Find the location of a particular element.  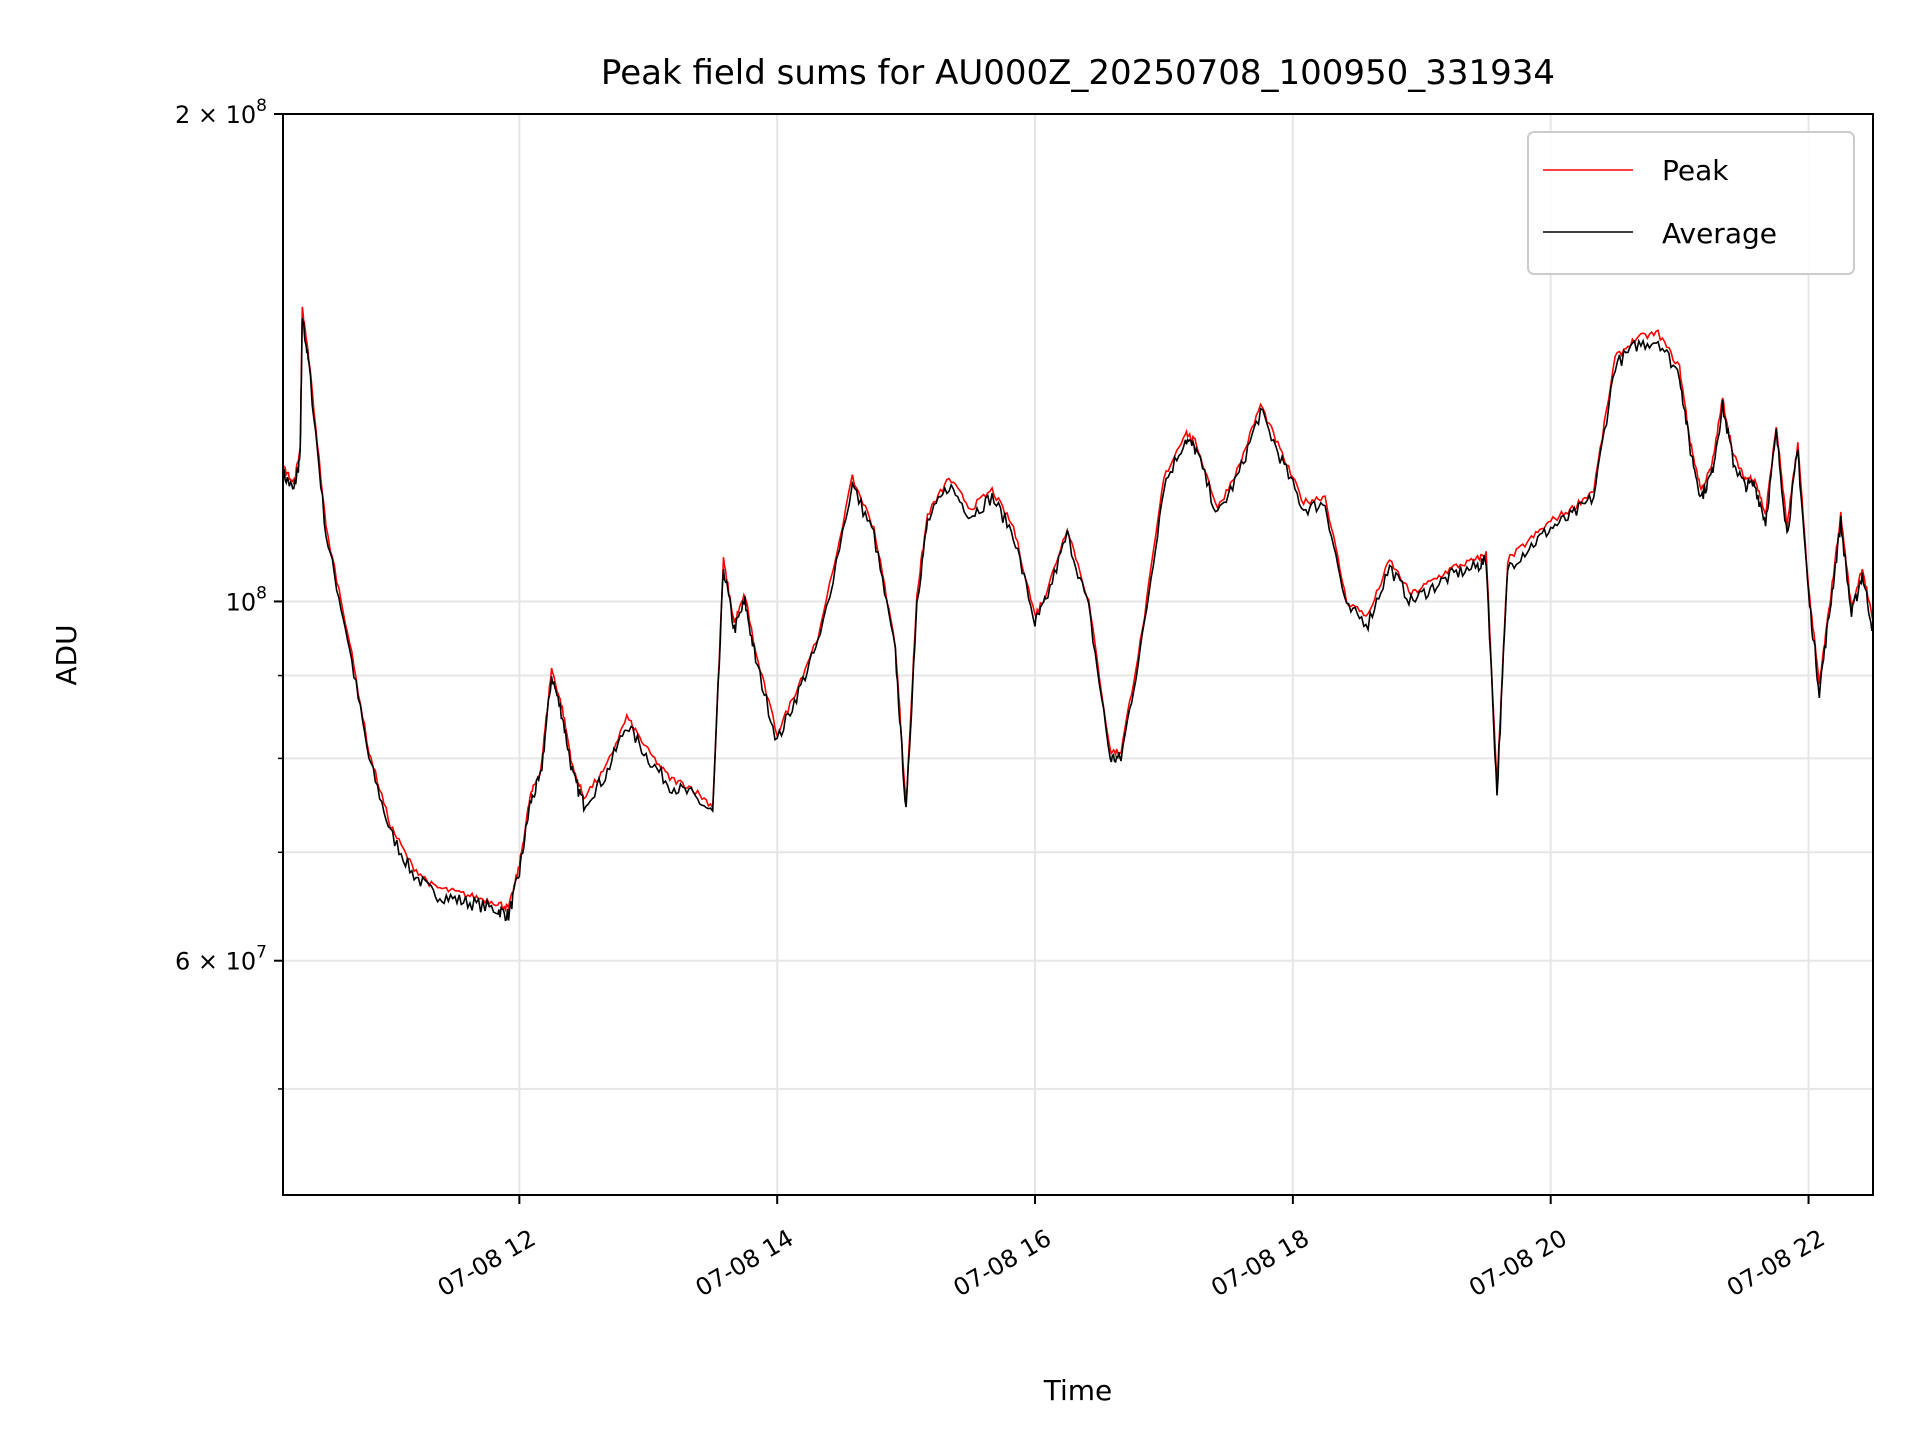

y-axis-label: ADU is located at coordinates (66, 654).